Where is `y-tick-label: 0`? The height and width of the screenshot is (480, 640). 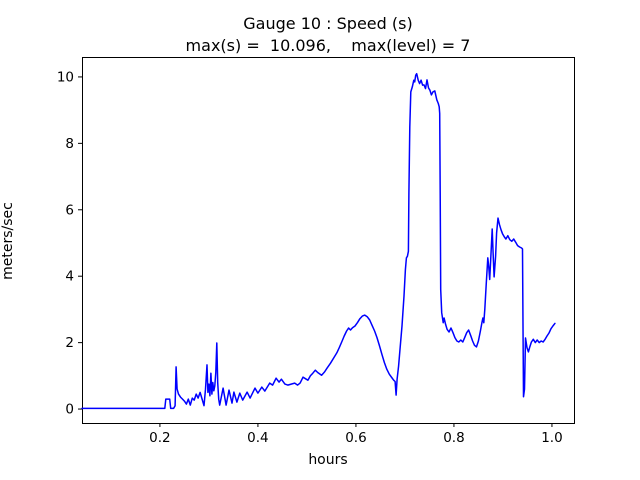
y-tick-label: 0 is located at coordinates (69, 410).